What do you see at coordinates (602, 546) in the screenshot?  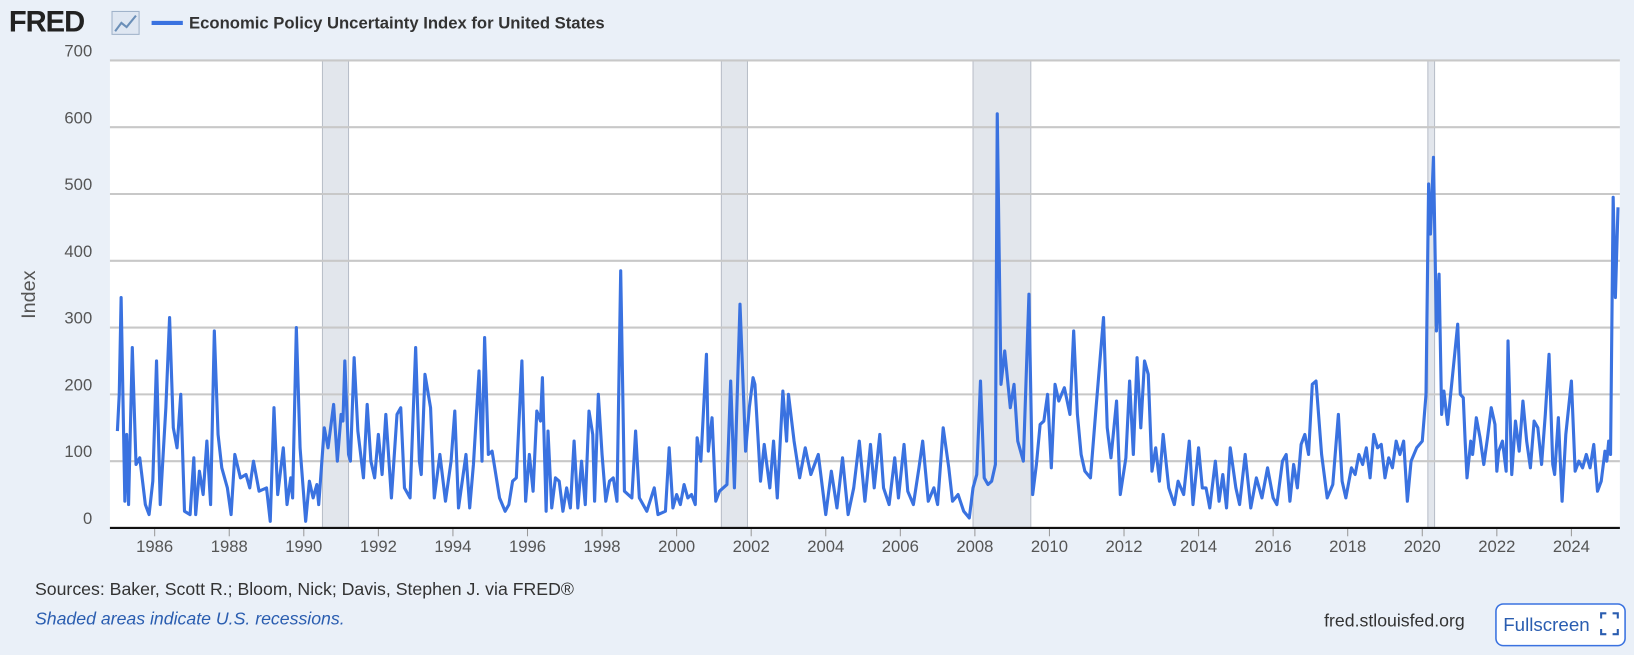 I see `x-tick-label: 1998` at bounding box center [602, 546].